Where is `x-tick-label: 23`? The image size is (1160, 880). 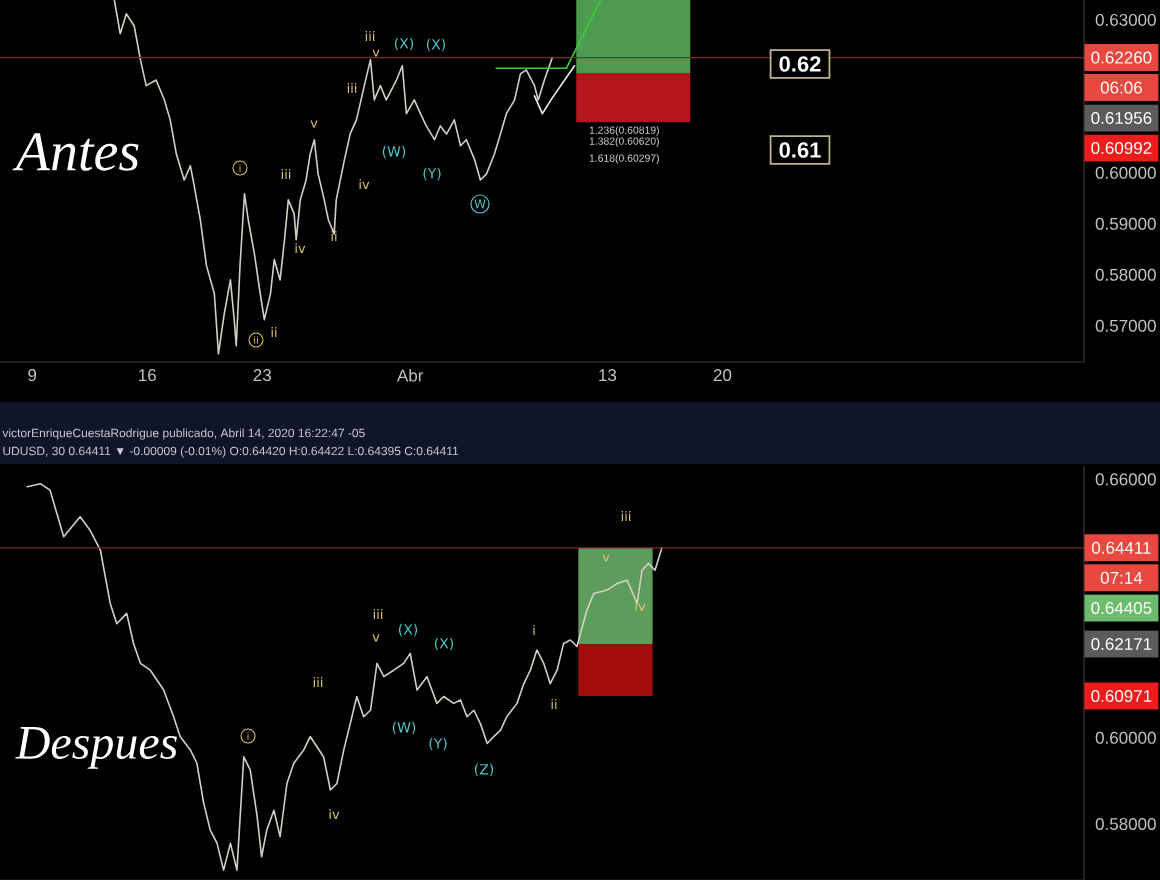
x-tick-label: 23 is located at coordinates (262, 375).